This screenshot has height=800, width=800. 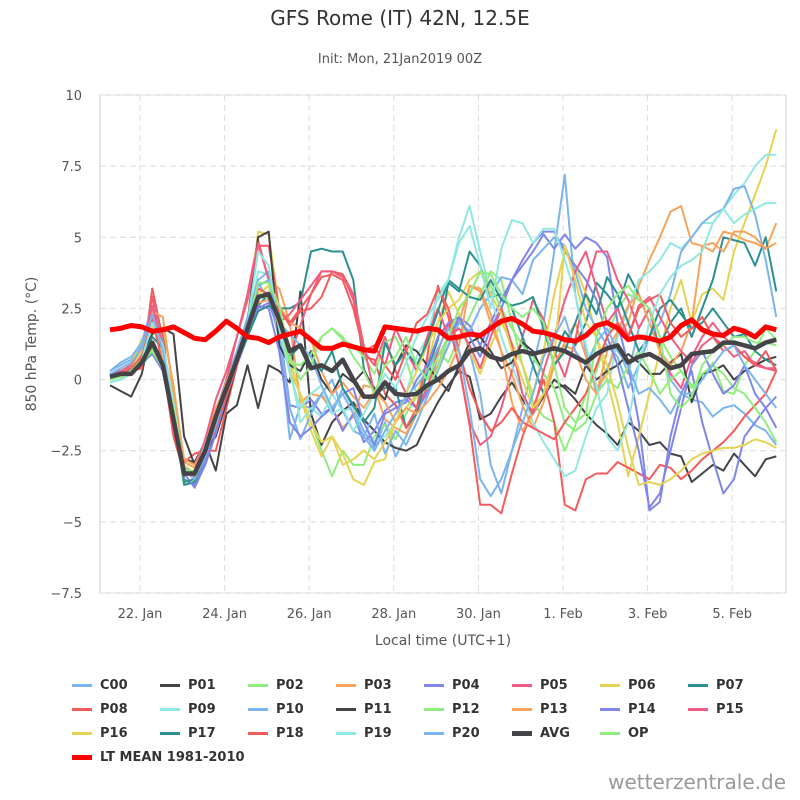 I want to click on x-tick-label: 1. Feb, so click(x=563, y=614).